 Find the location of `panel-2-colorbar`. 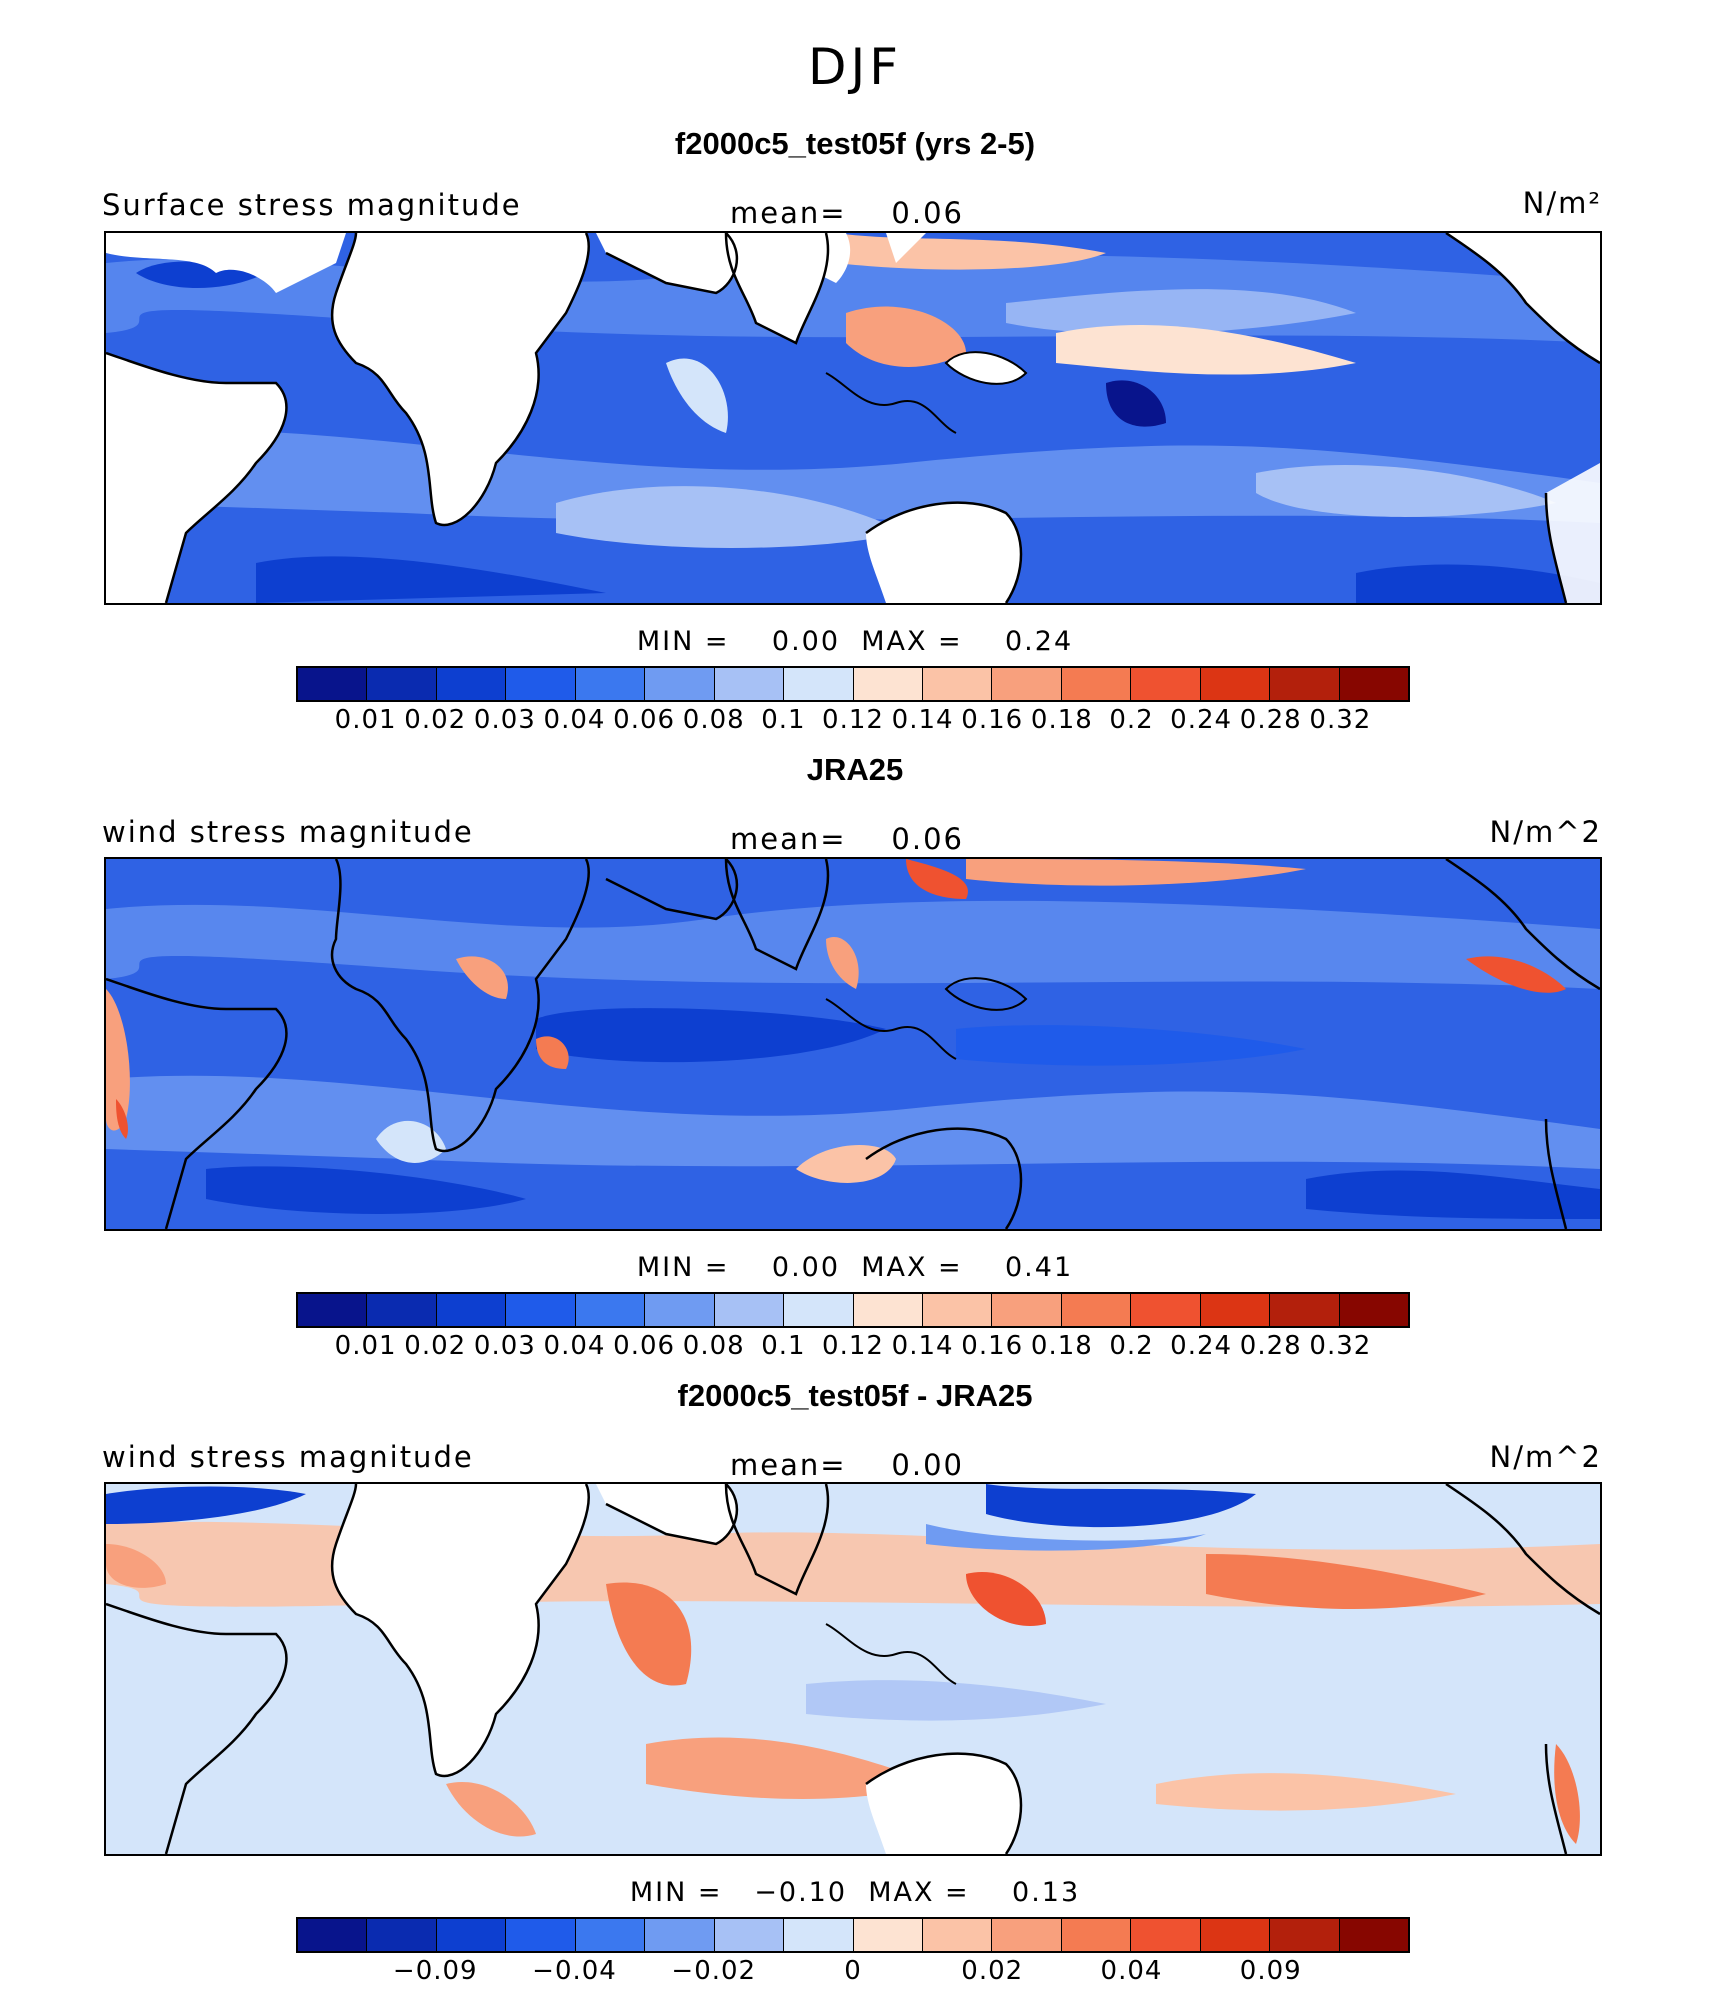

panel-2-colorbar is located at coordinates (853, 1310).